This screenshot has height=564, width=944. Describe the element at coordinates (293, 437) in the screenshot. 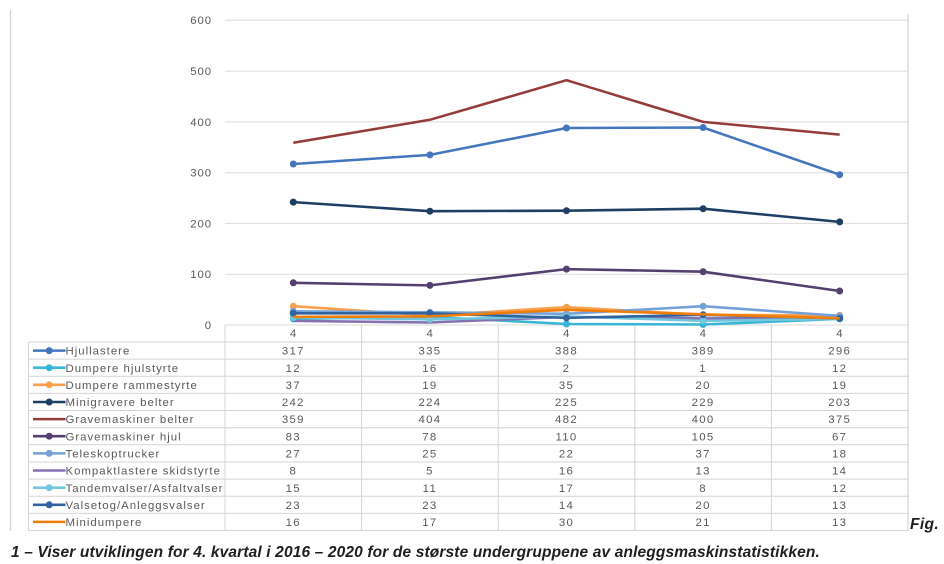

I see `svg-text: 83` at that location.